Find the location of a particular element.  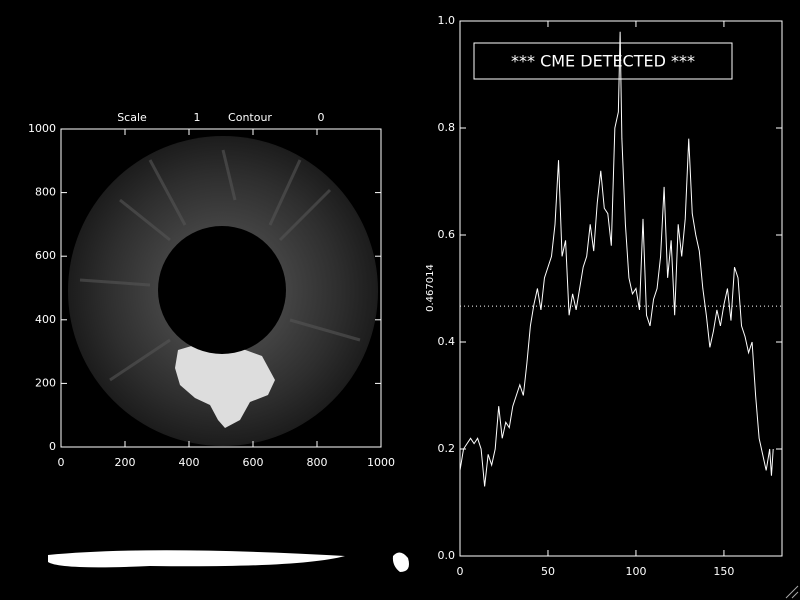

annotation: *** CME DETECTED *** is located at coordinates (603, 61).